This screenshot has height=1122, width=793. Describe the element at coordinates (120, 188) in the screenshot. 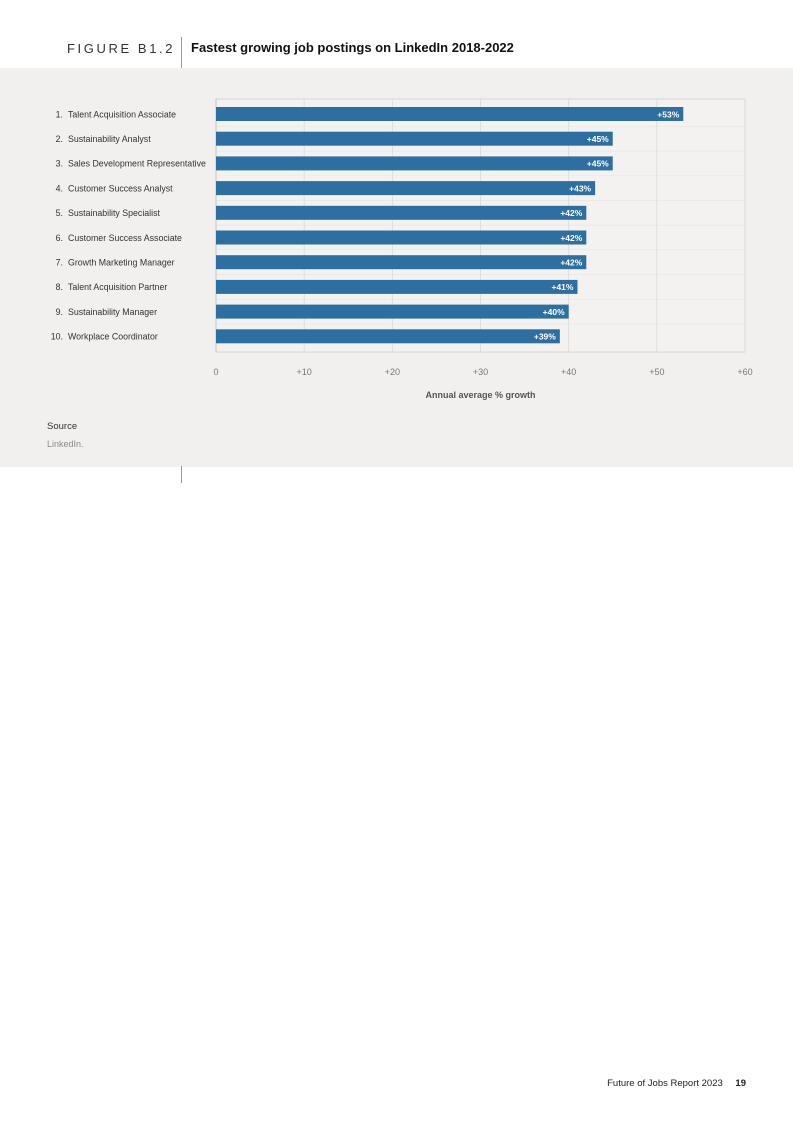

I see `category-label: Customer Success Analyst` at that location.